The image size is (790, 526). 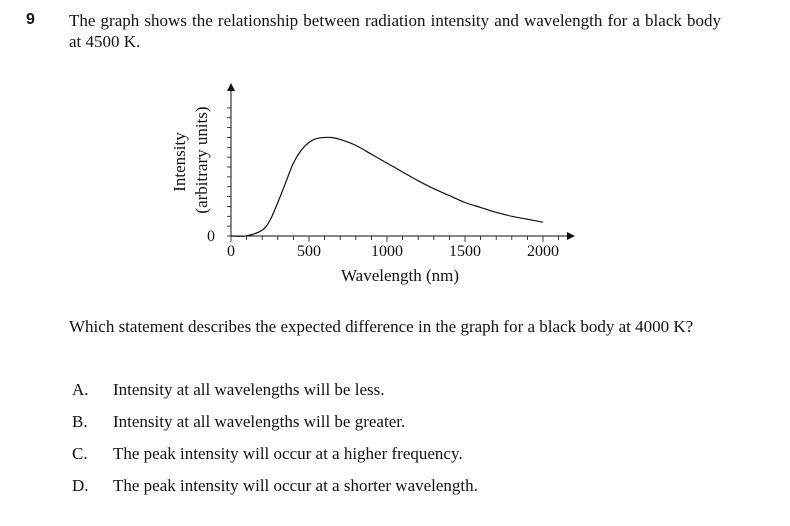 I want to click on y-axis-ticks, so click(x=229, y=172).